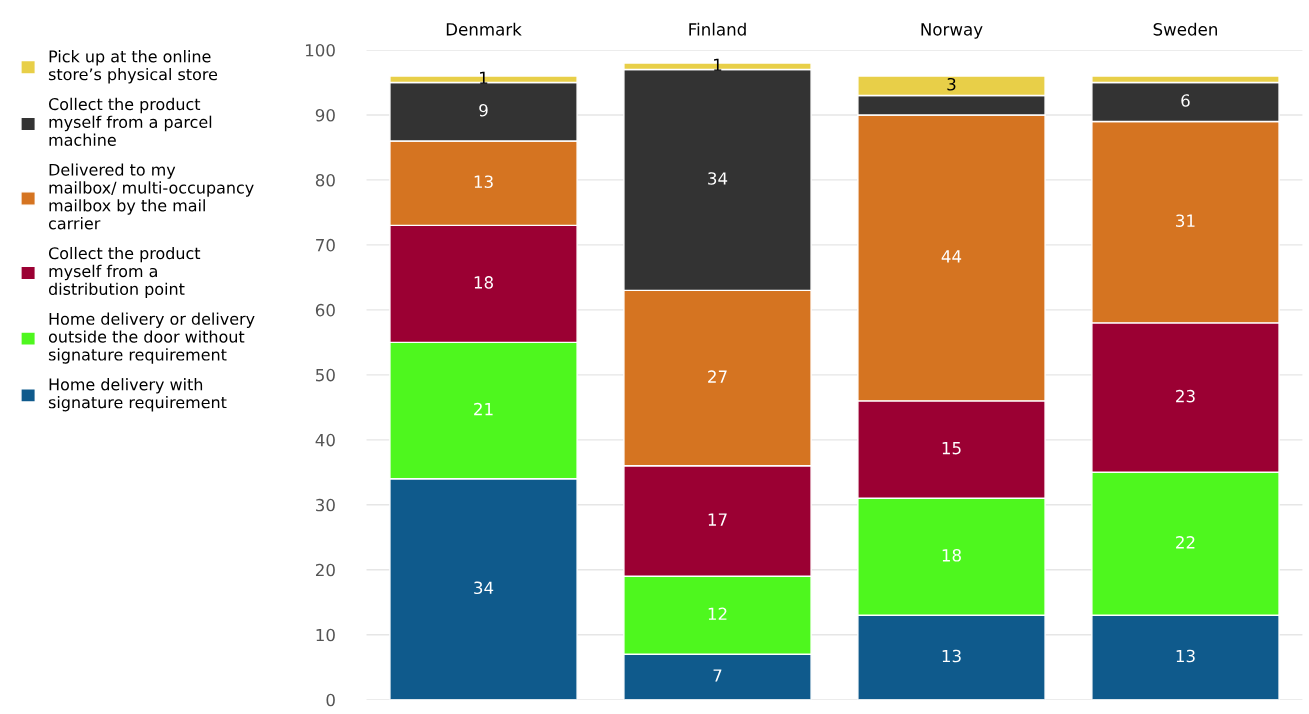 The width and height of the screenshot is (1309, 714). Describe the element at coordinates (325, 310) in the screenshot. I see `y-tick-label: 60` at that location.